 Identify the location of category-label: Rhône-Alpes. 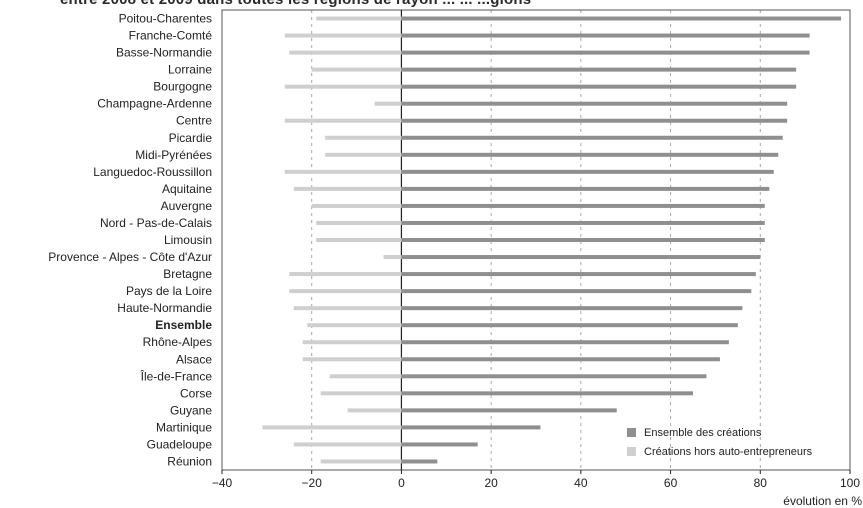
(177, 342).